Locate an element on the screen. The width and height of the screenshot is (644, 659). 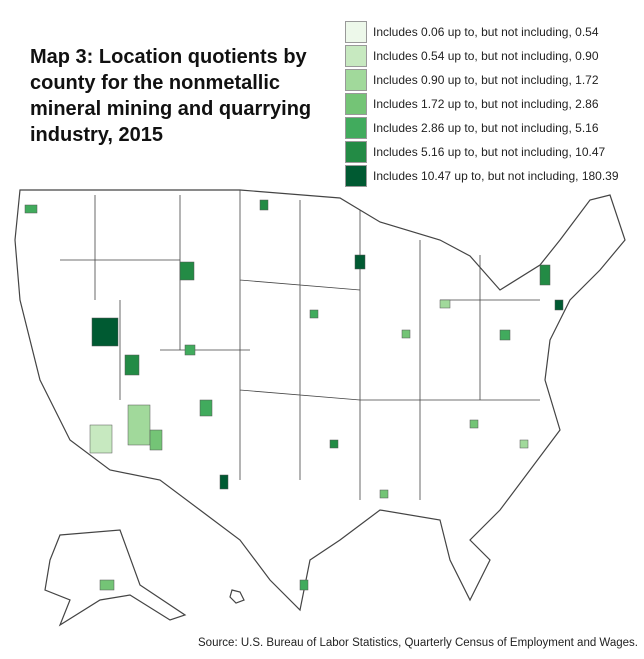
hawaii is located at coordinates (237, 596).